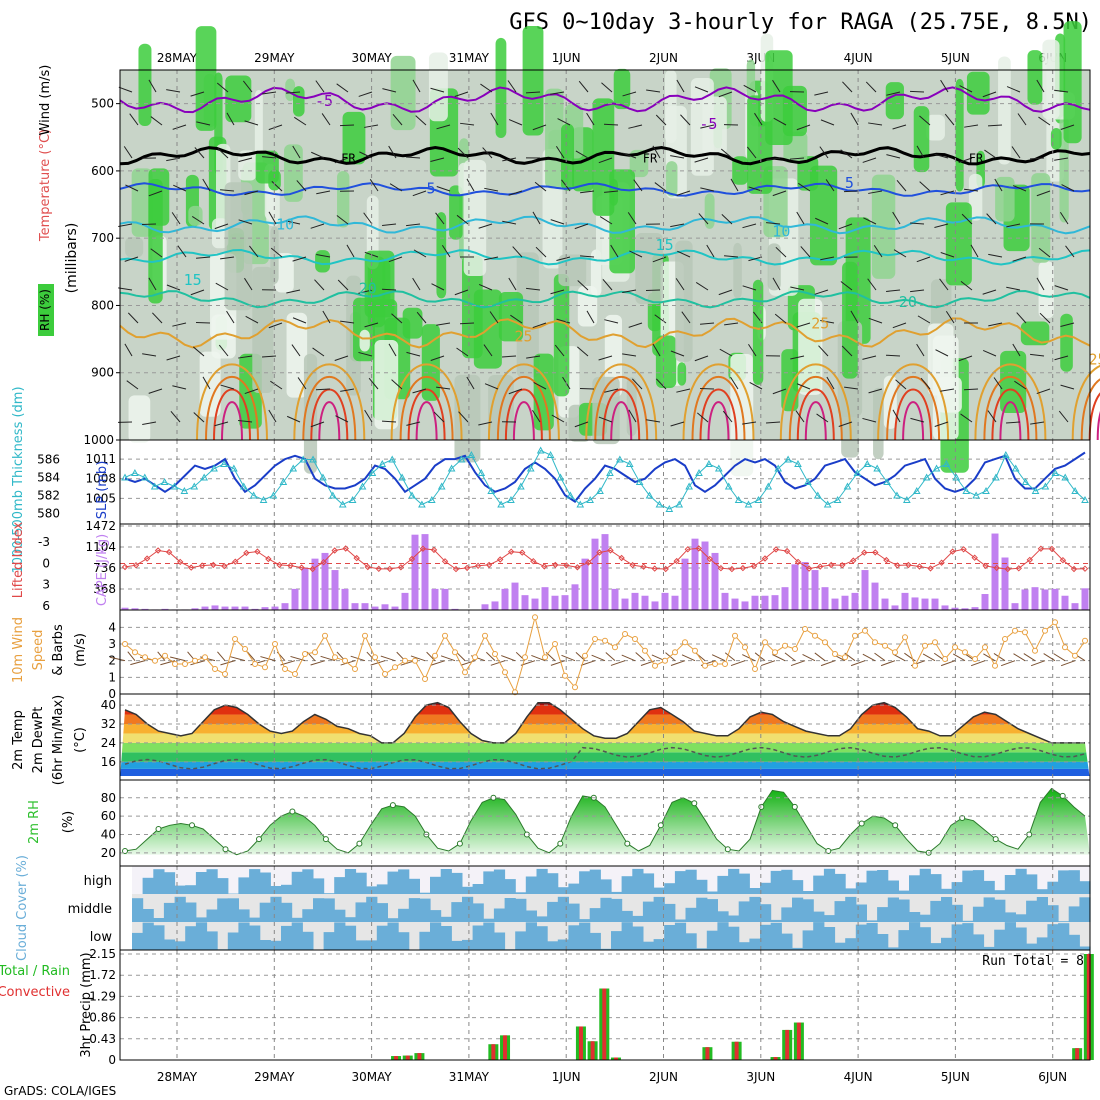 The width and height of the screenshot is (1100, 1100). I want to click on rh2m-point, so click(392, 805).